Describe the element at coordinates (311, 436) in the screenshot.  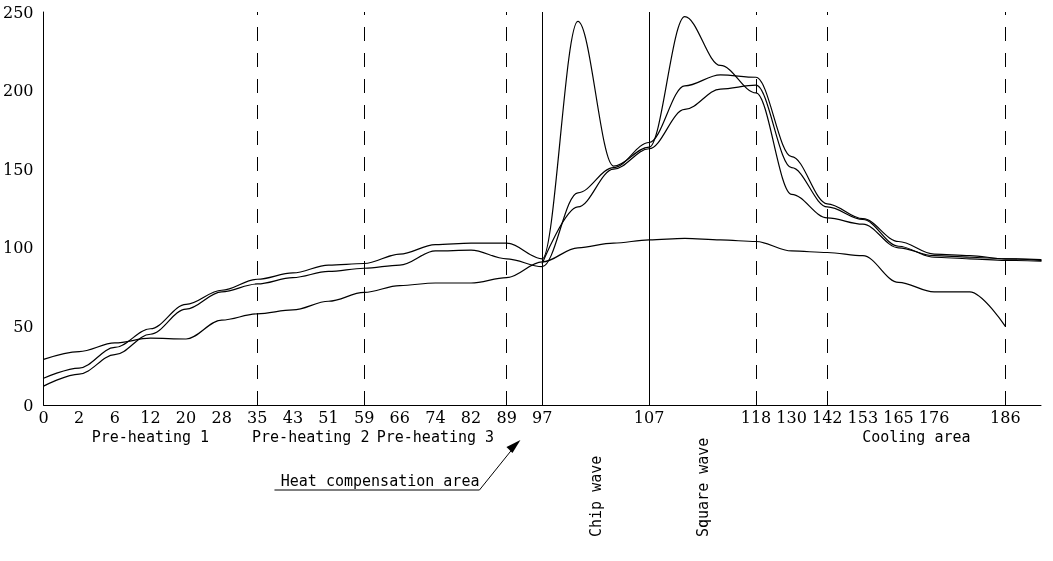
I see `text: Pre-heating 2` at that location.